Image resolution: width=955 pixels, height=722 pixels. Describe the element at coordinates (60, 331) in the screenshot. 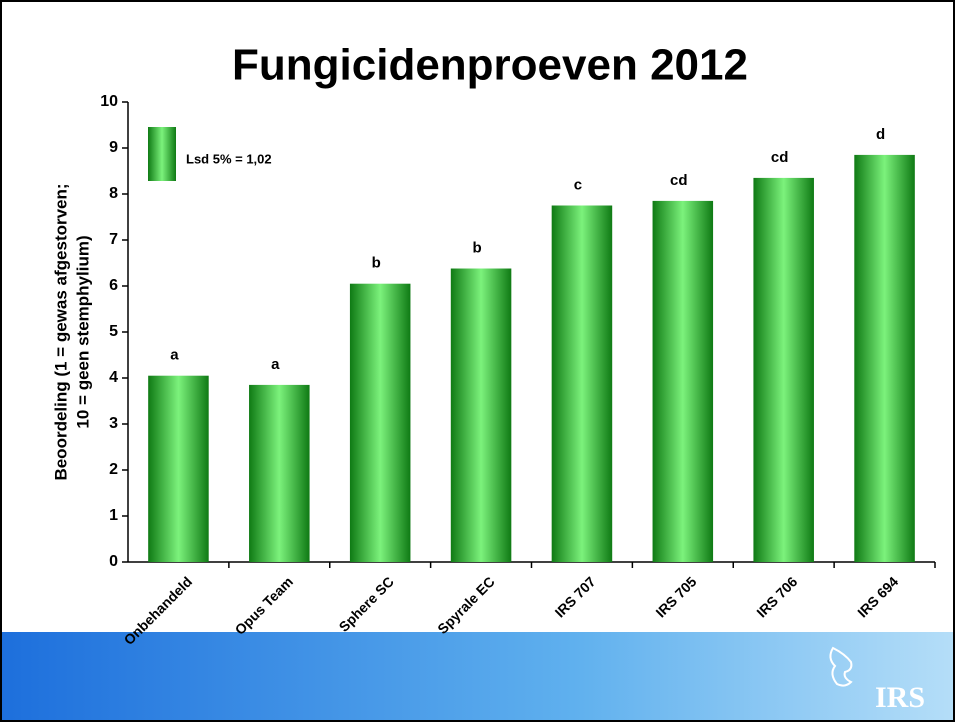

I see `y-axis-label-line: Beoordeling (1 = gewas afgestorven;` at that location.